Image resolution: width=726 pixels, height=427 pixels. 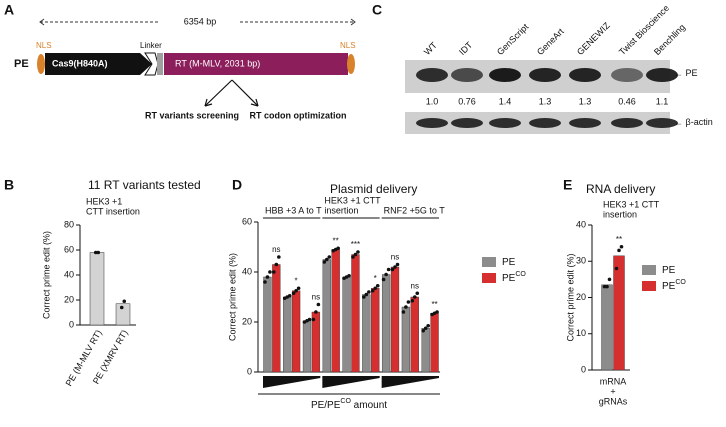 I want to click on y-axis-label: Correct prime edit (%), so click(x=570, y=297).